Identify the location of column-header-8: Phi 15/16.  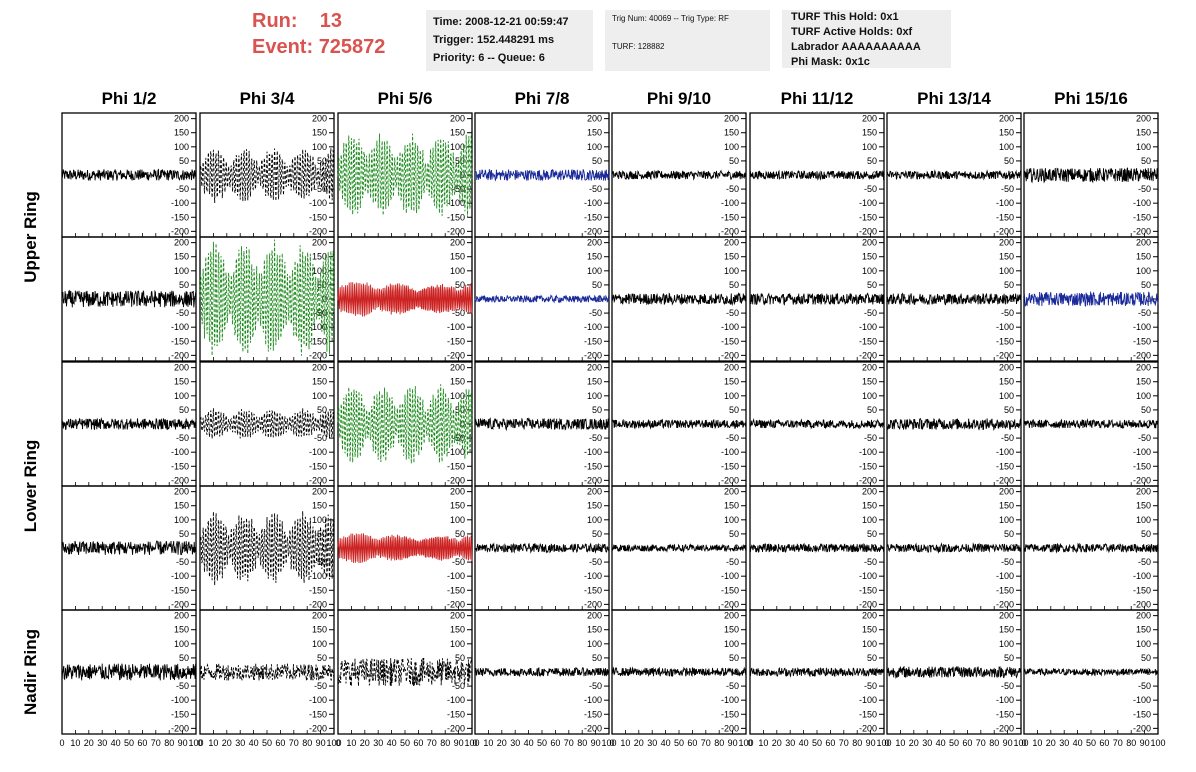
(1091, 98).